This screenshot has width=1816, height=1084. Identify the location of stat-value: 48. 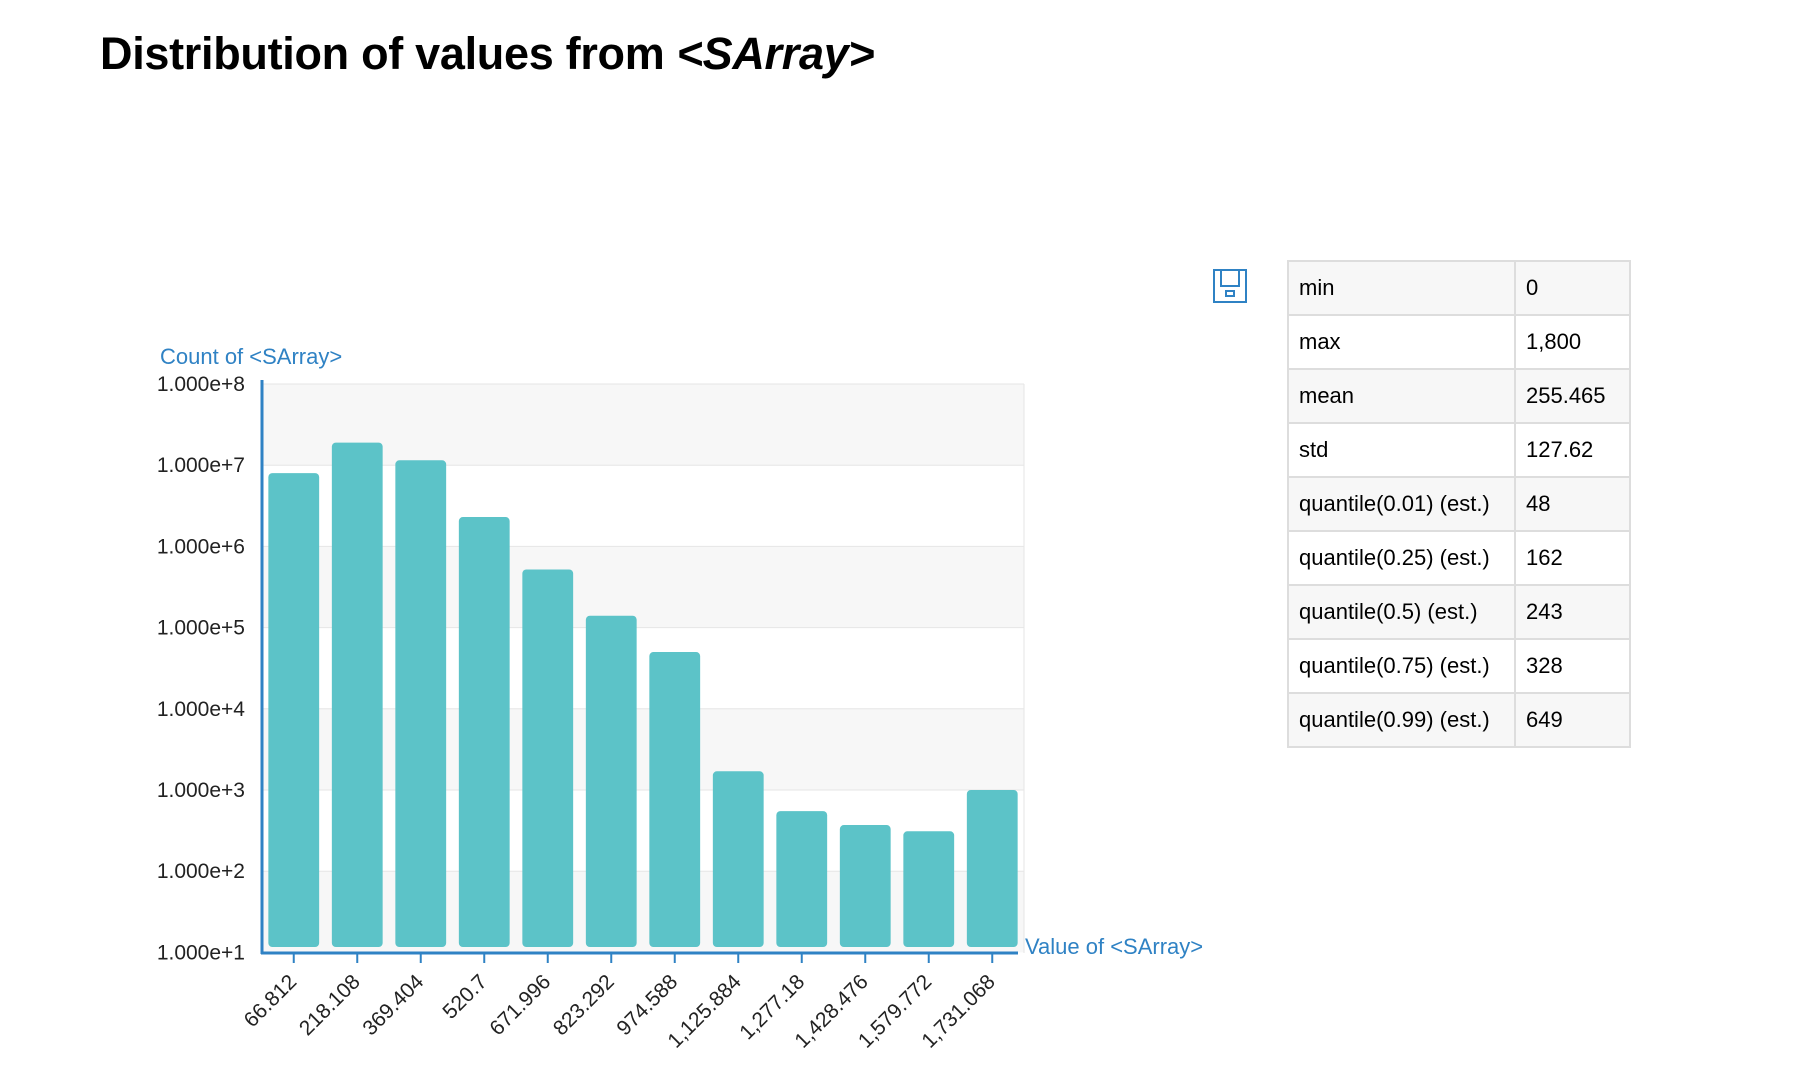
(1572, 504).